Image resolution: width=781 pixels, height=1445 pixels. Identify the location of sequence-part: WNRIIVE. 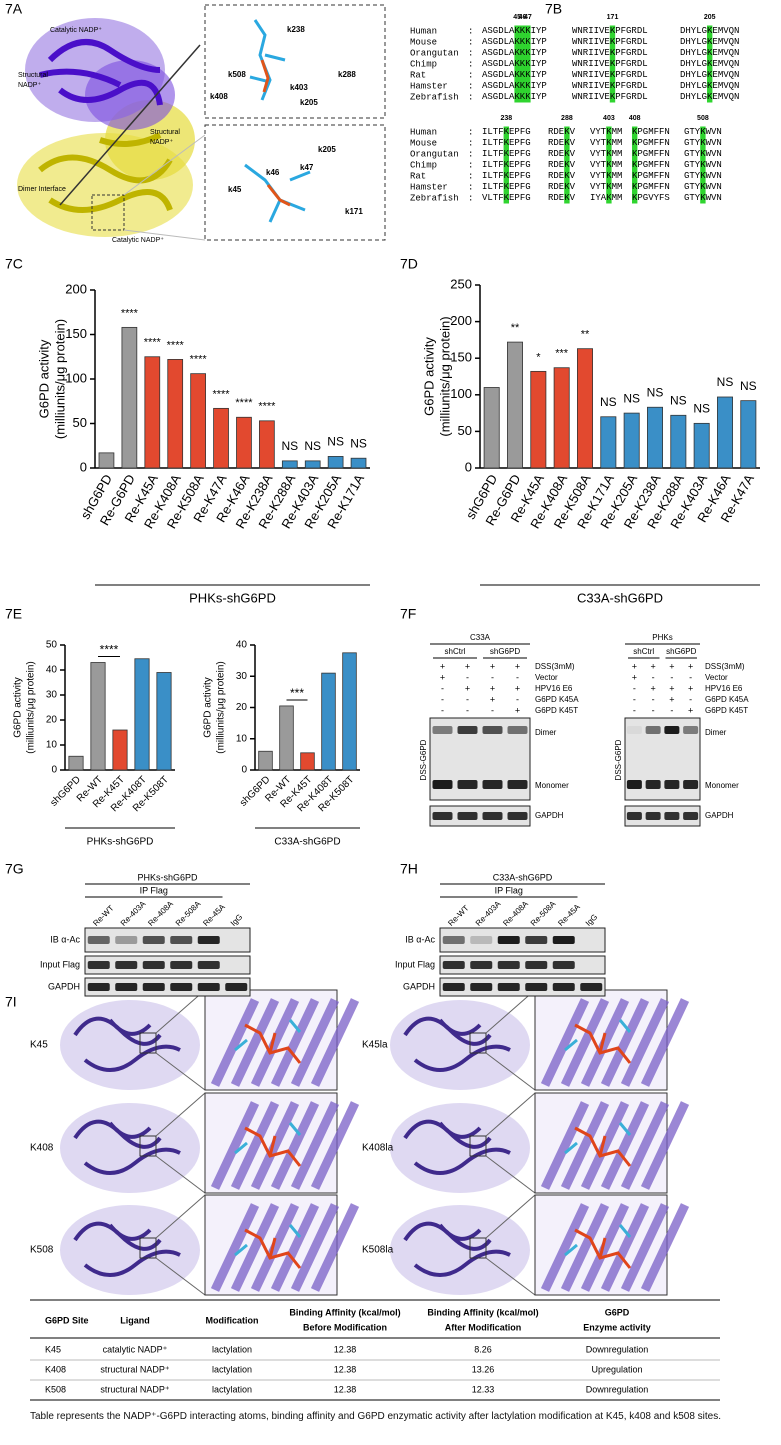
(591, 86).